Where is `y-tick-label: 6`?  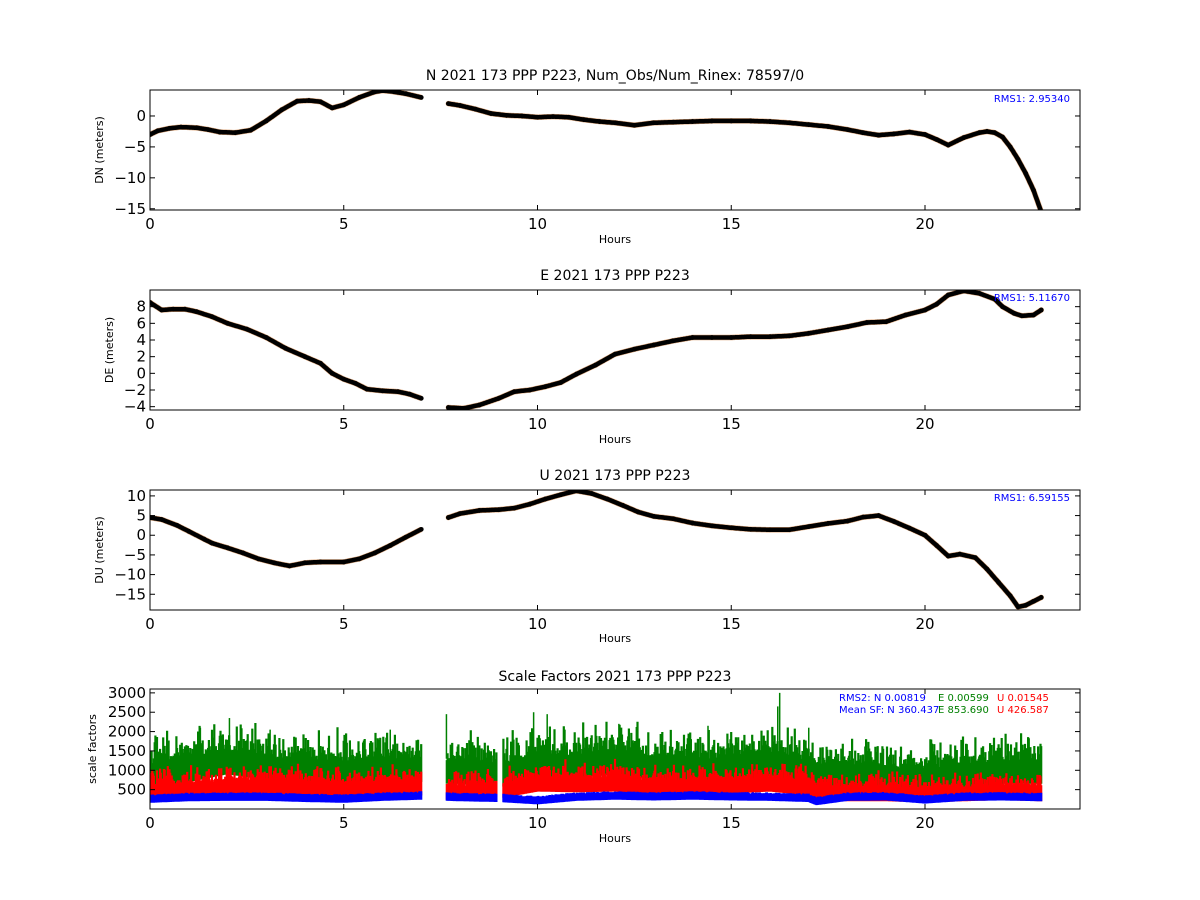 y-tick-label: 6 is located at coordinates (141, 323).